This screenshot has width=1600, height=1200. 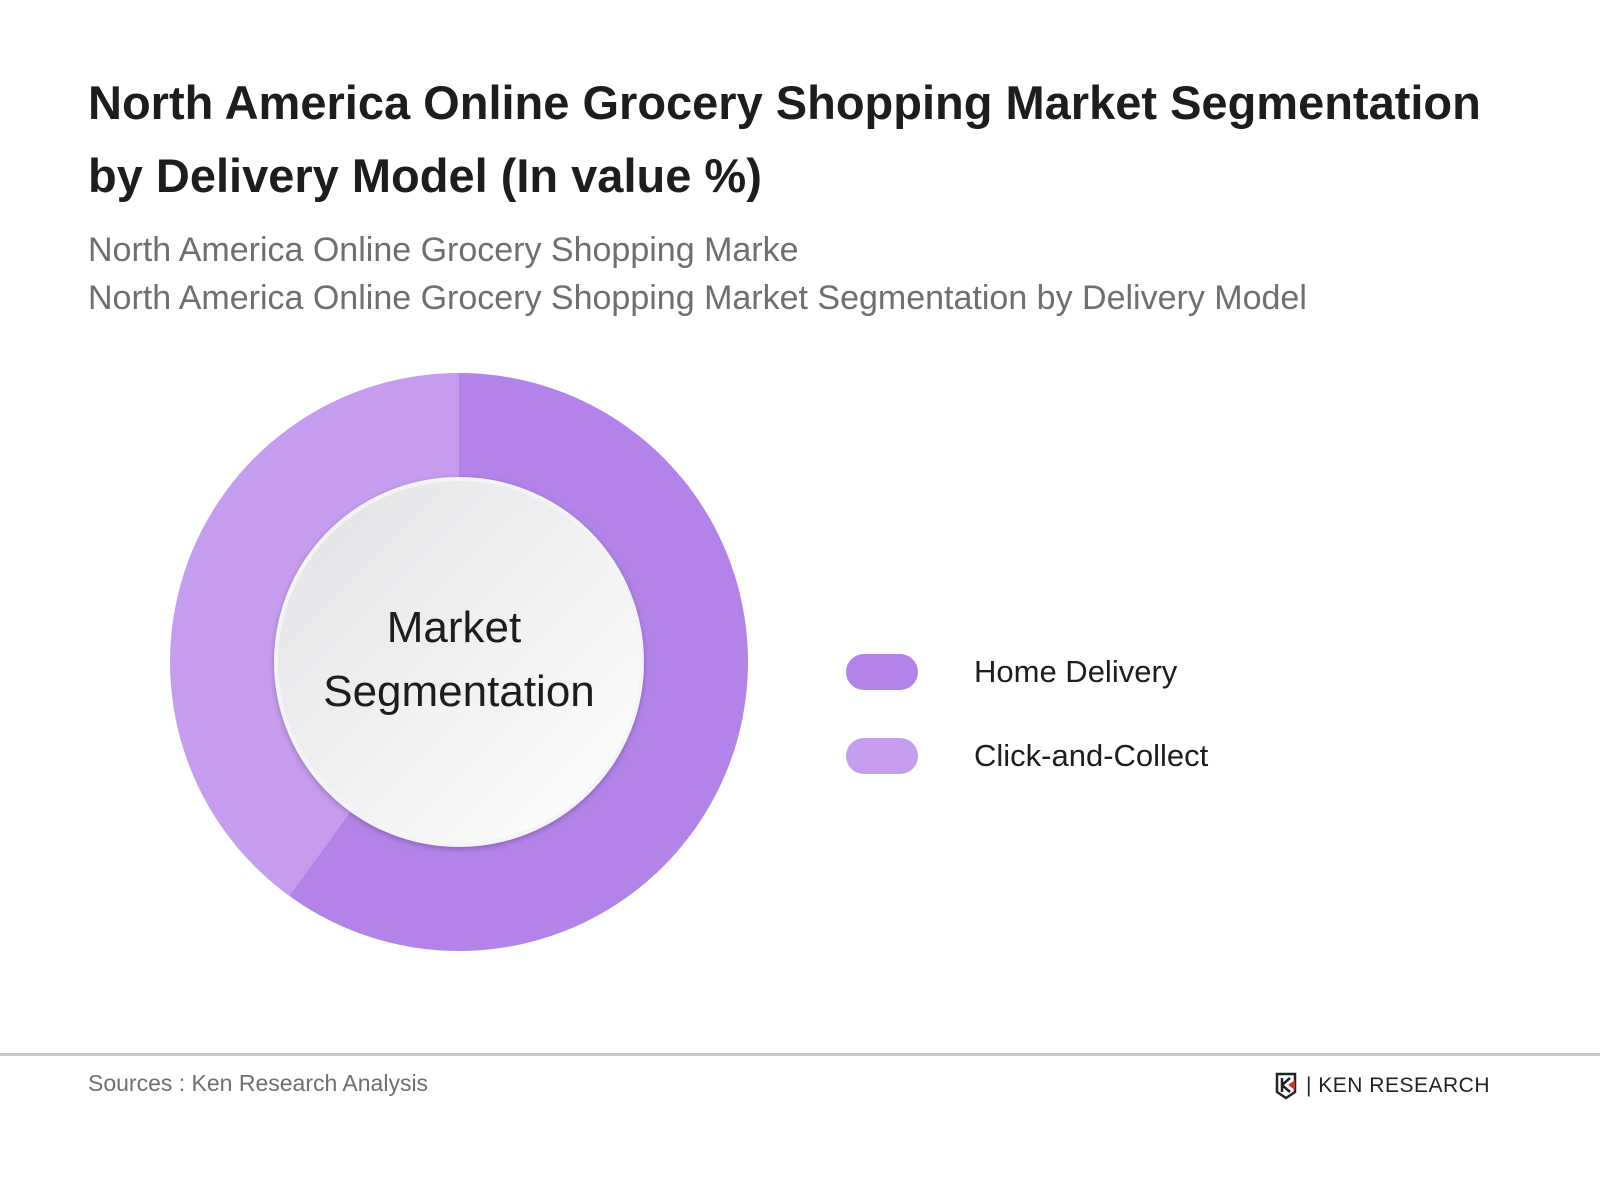 I want to click on ken-research-logo: | KEN RESEARCH, so click(x=1382, y=1086).